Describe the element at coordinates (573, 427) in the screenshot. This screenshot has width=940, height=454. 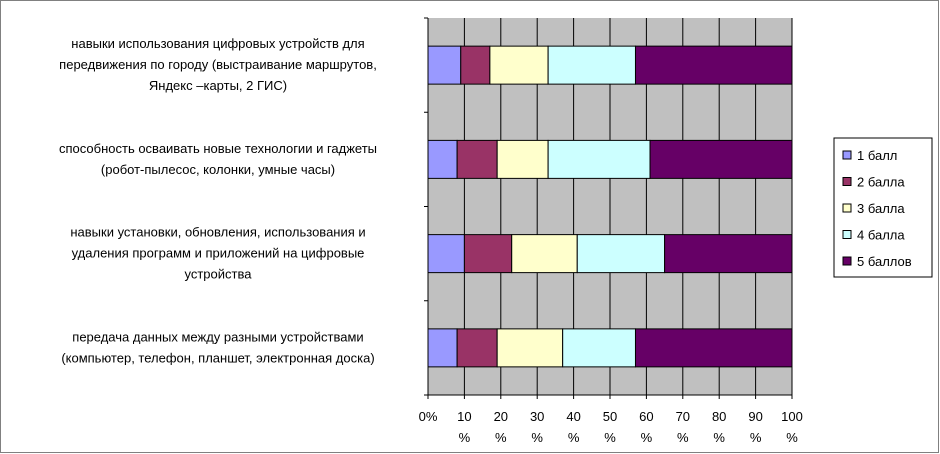
I see `x-tick-label: 40%` at that location.